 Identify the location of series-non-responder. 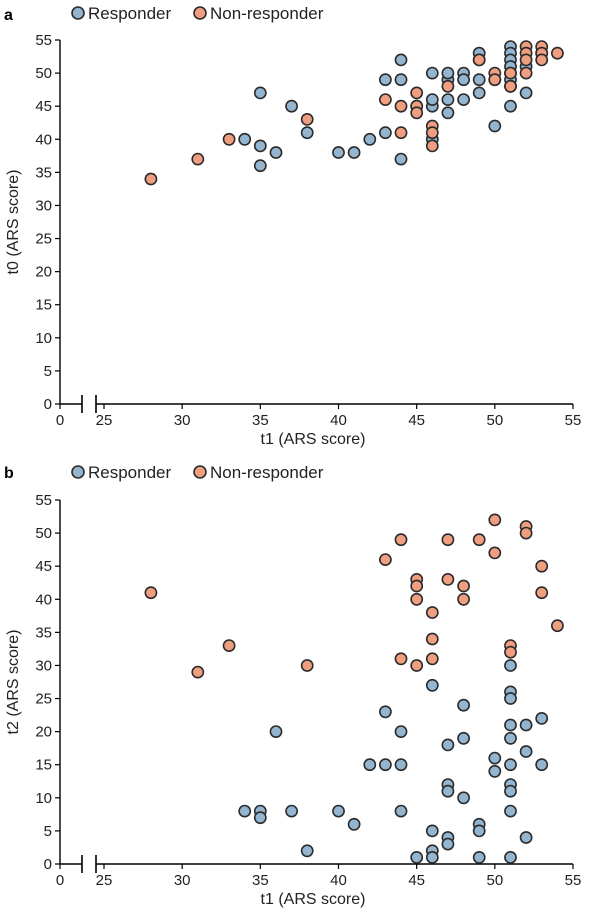
(354, 113).